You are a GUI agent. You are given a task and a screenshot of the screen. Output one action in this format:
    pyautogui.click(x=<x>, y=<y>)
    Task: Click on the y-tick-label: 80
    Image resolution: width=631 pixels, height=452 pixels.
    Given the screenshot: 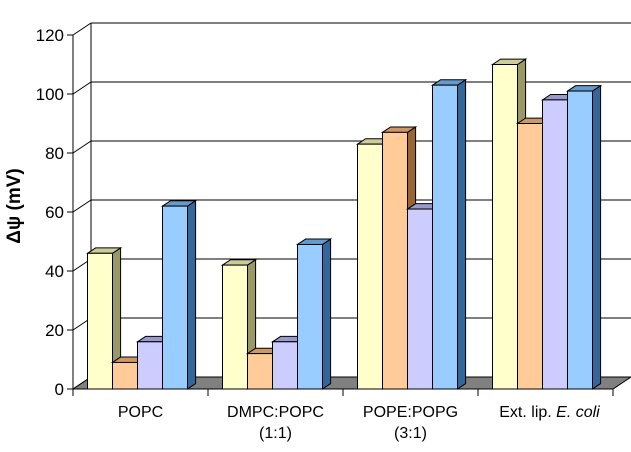 What is the action you would take?
    pyautogui.click(x=54, y=153)
    